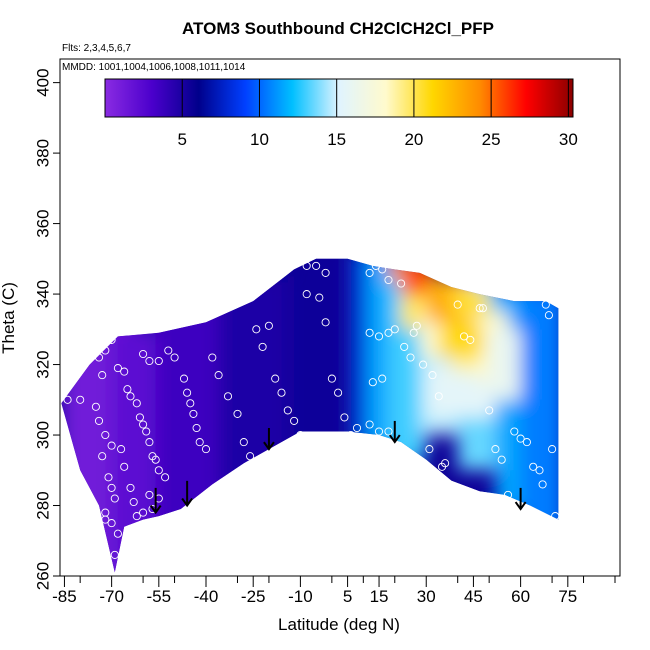  What do you see at coordinates (64, 596) in the screenshot?
I see `x-tick-label: -85` at bounding box center [64, 596].